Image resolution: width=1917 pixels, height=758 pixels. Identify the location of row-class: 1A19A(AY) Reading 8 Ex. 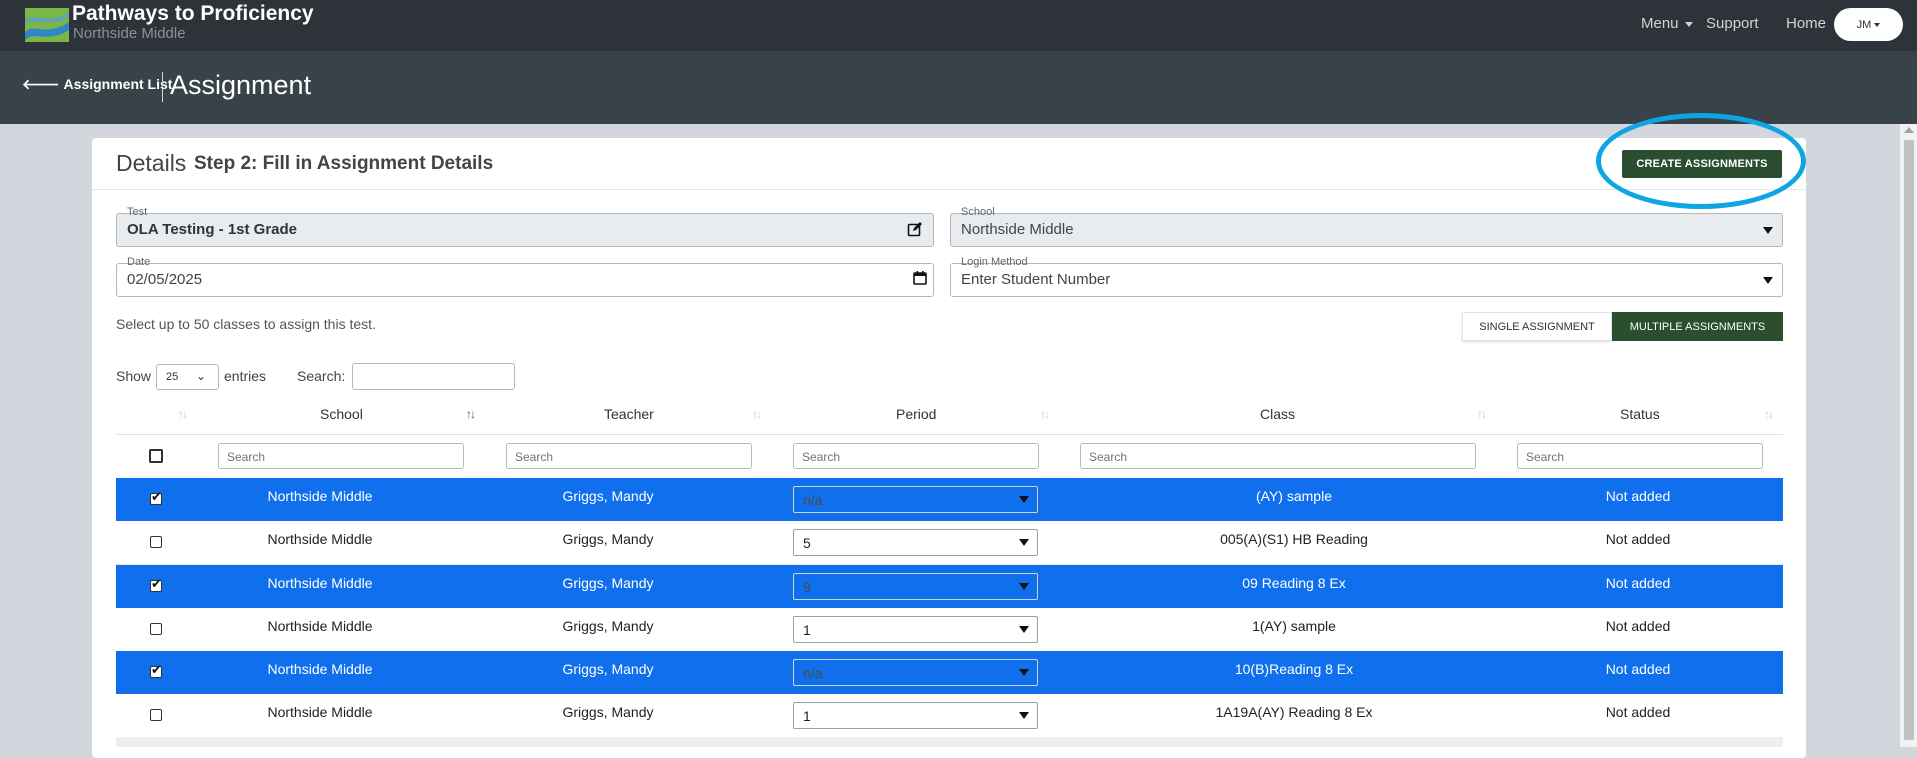
(1294, 712).